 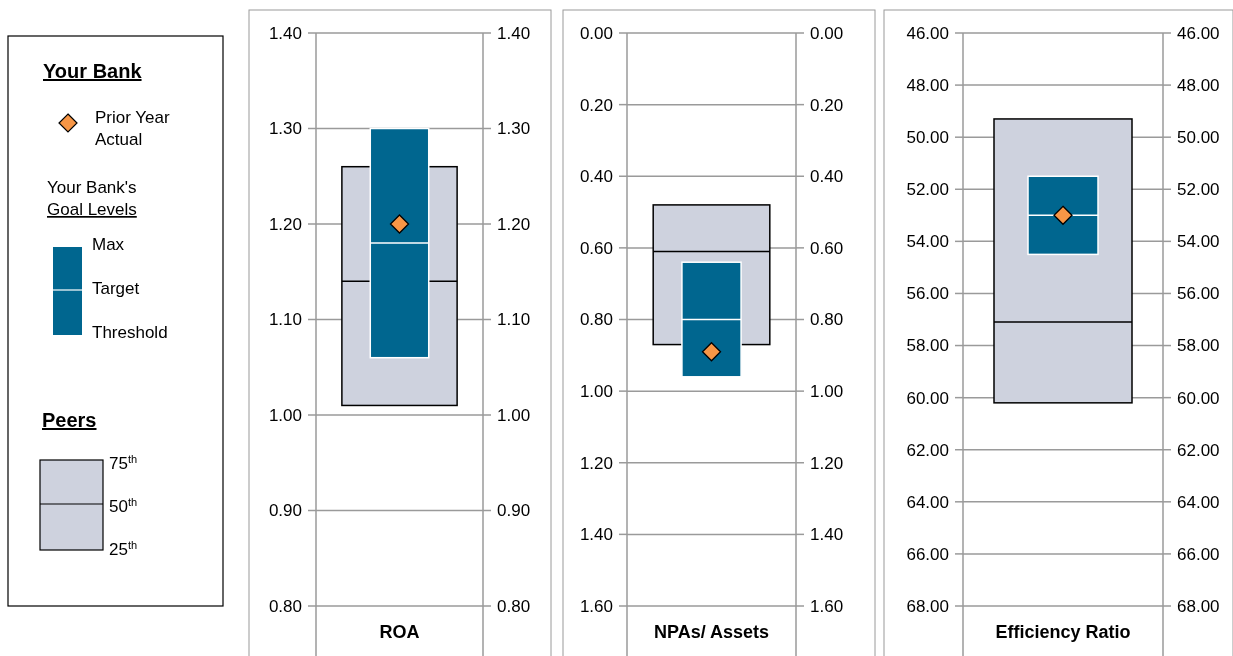 What do you see at coordinates (285, 320) in the screenshot?
I see `y-tick-label: 1.10` at bounding box center [285, 320].